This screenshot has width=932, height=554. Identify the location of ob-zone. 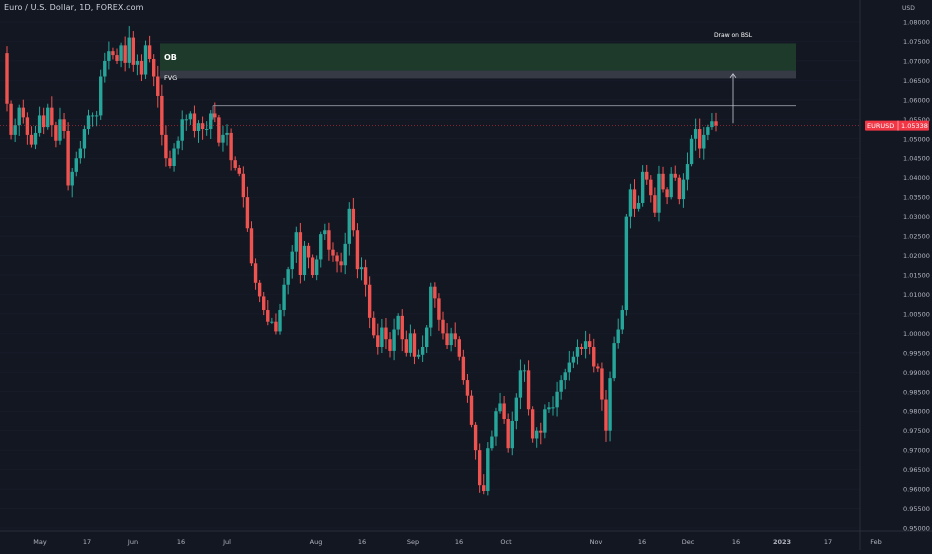
(478, 59).